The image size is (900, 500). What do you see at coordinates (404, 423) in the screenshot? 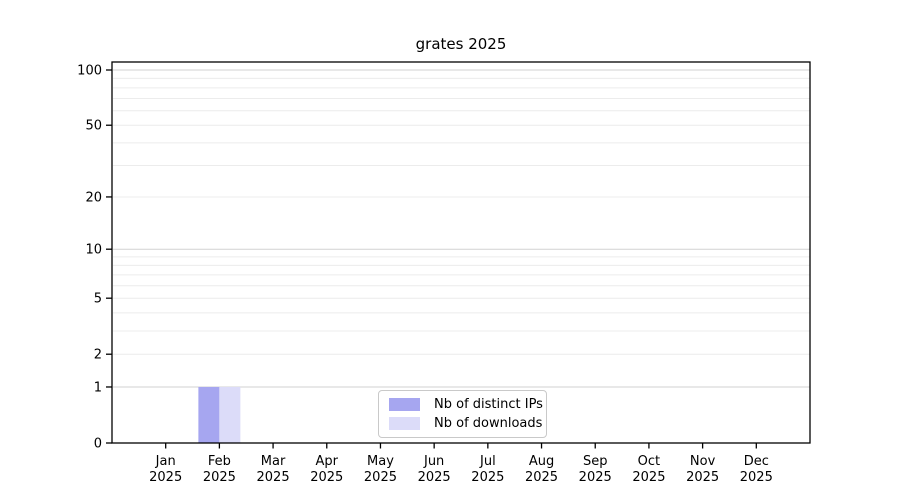
I see `legend-swatch-downloads` at bounding box center [404, 423].